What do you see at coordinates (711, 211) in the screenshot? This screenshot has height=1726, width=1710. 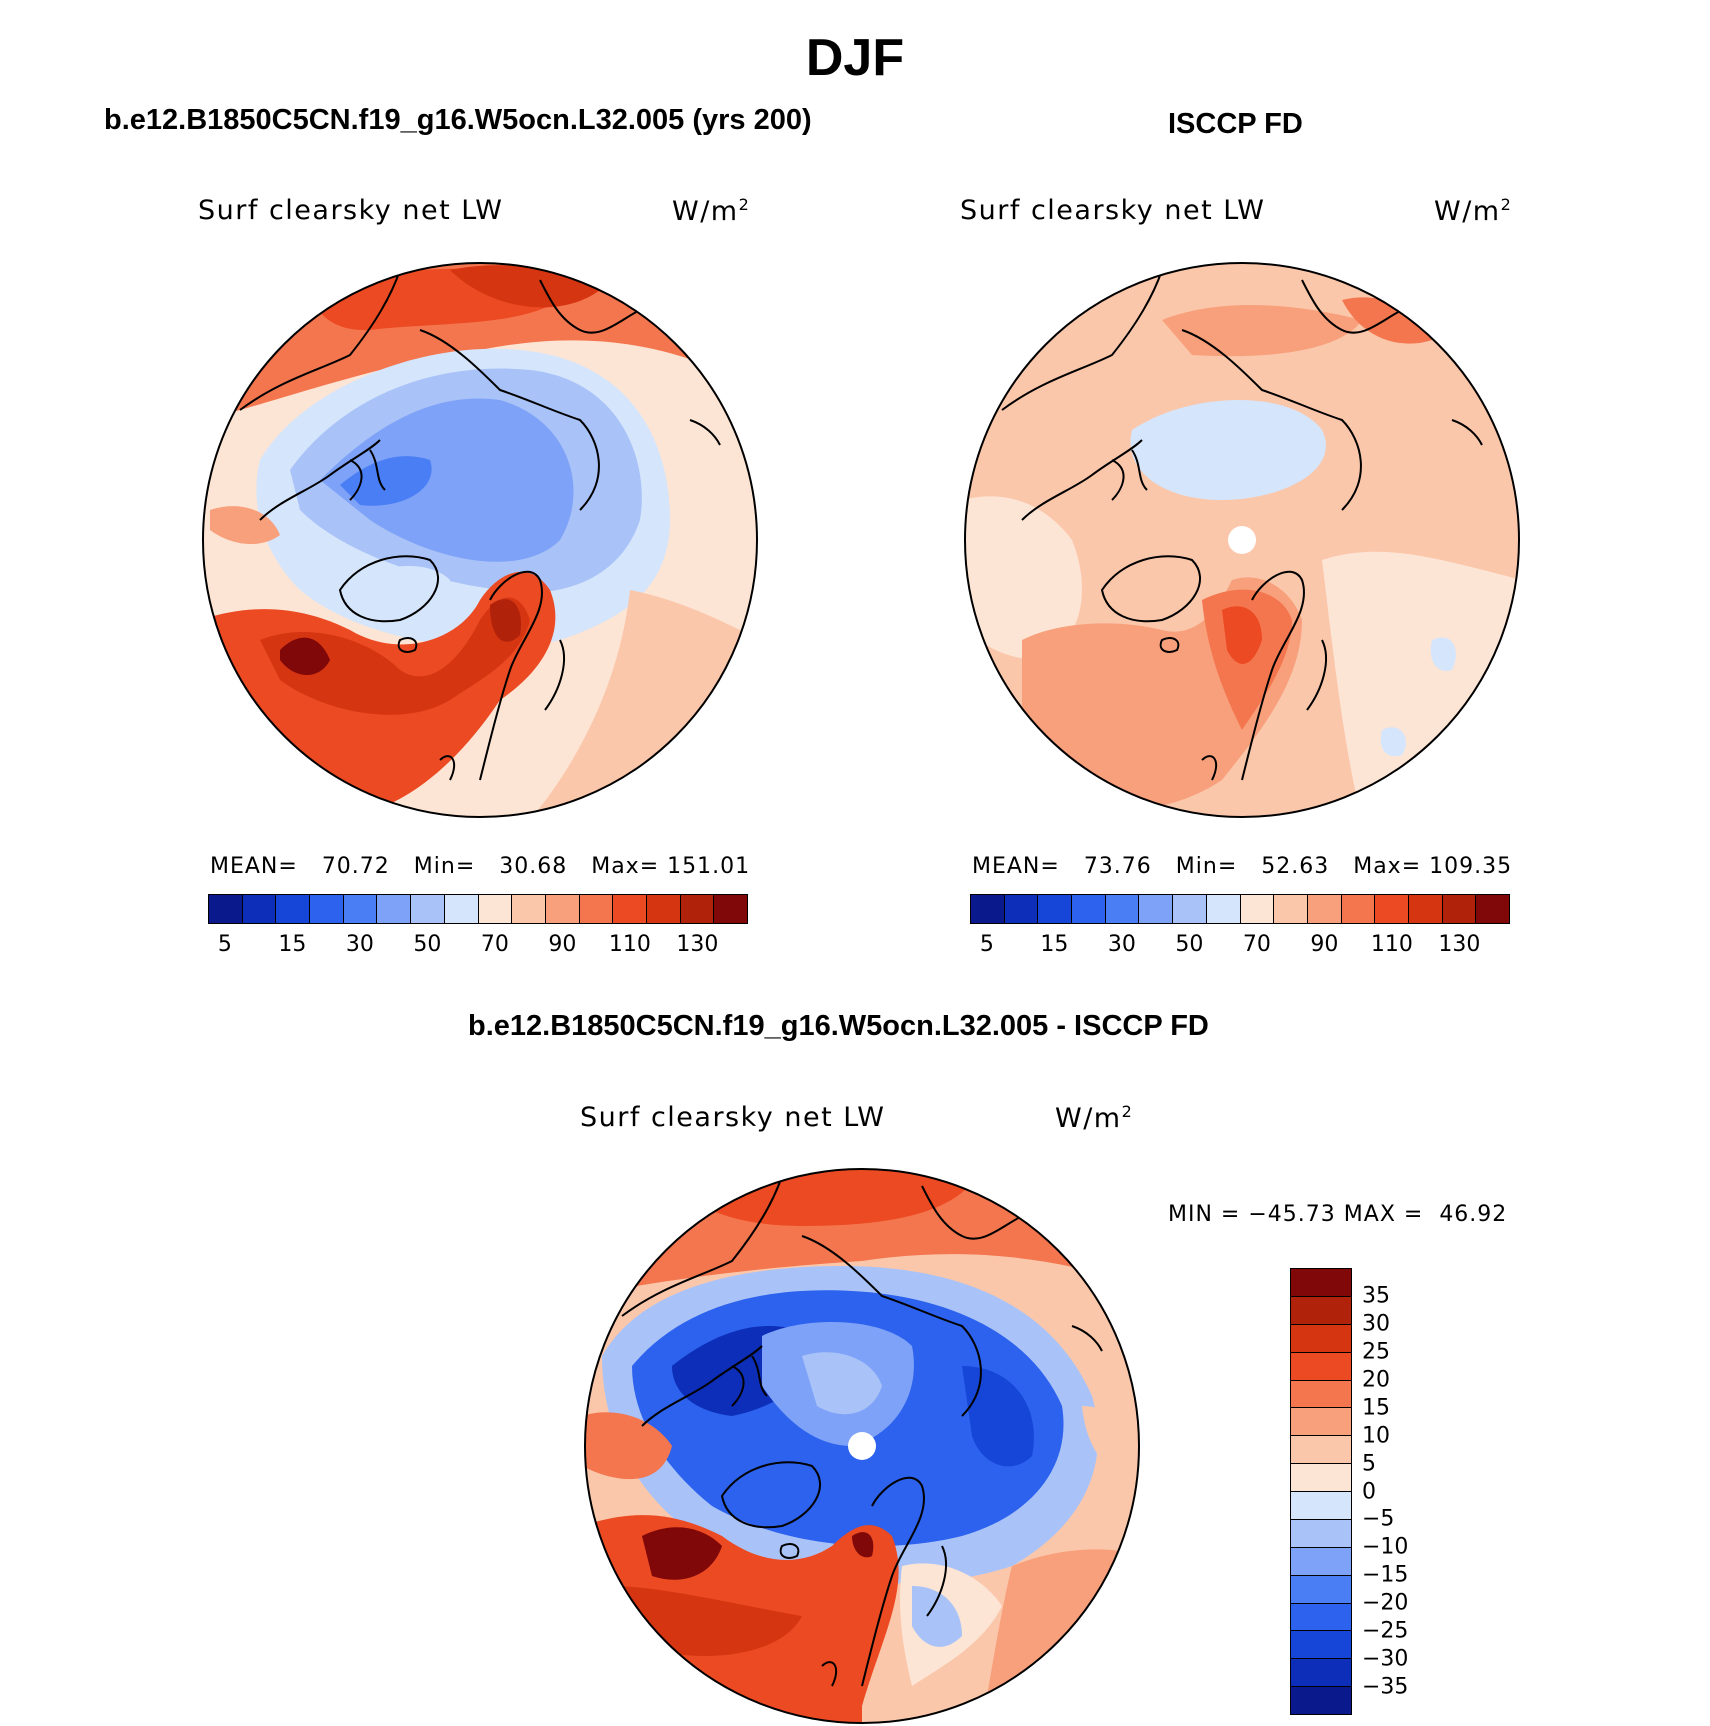 I see `panel1-units: W/m2` at bounding box center [711, 211].